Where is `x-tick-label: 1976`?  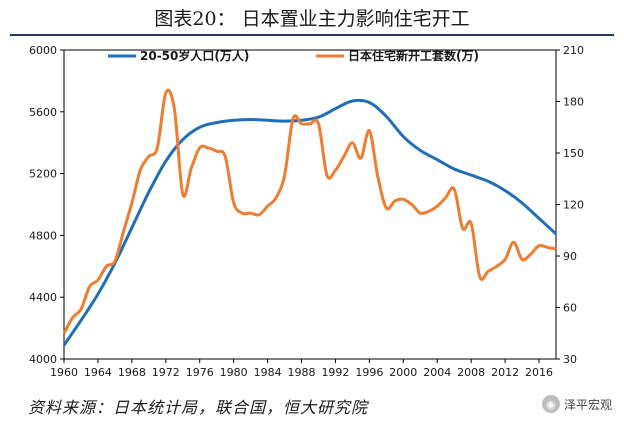 x-tick-label: 1976 is located at coordinates (200, 372).